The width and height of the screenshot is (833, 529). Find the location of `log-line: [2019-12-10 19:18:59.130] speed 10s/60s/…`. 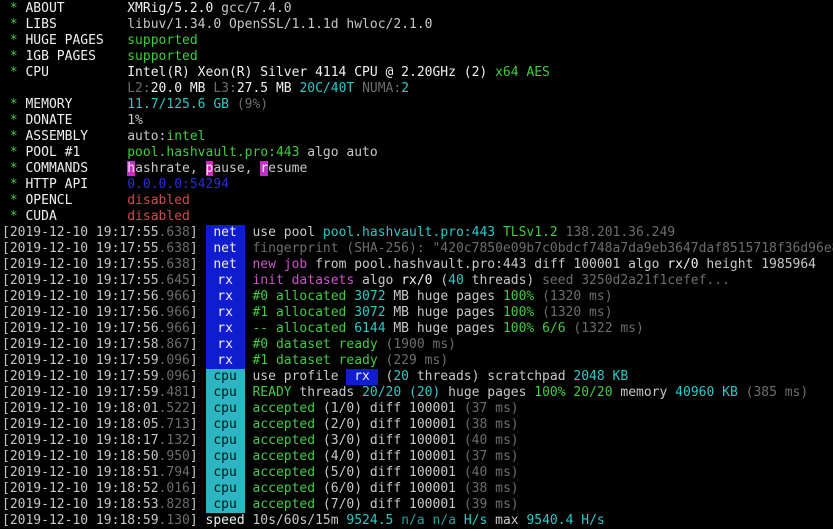

log-line: [2019-12-10 19:18:59.130] speed 10s/60s/… is located at coordinates (417, 521).